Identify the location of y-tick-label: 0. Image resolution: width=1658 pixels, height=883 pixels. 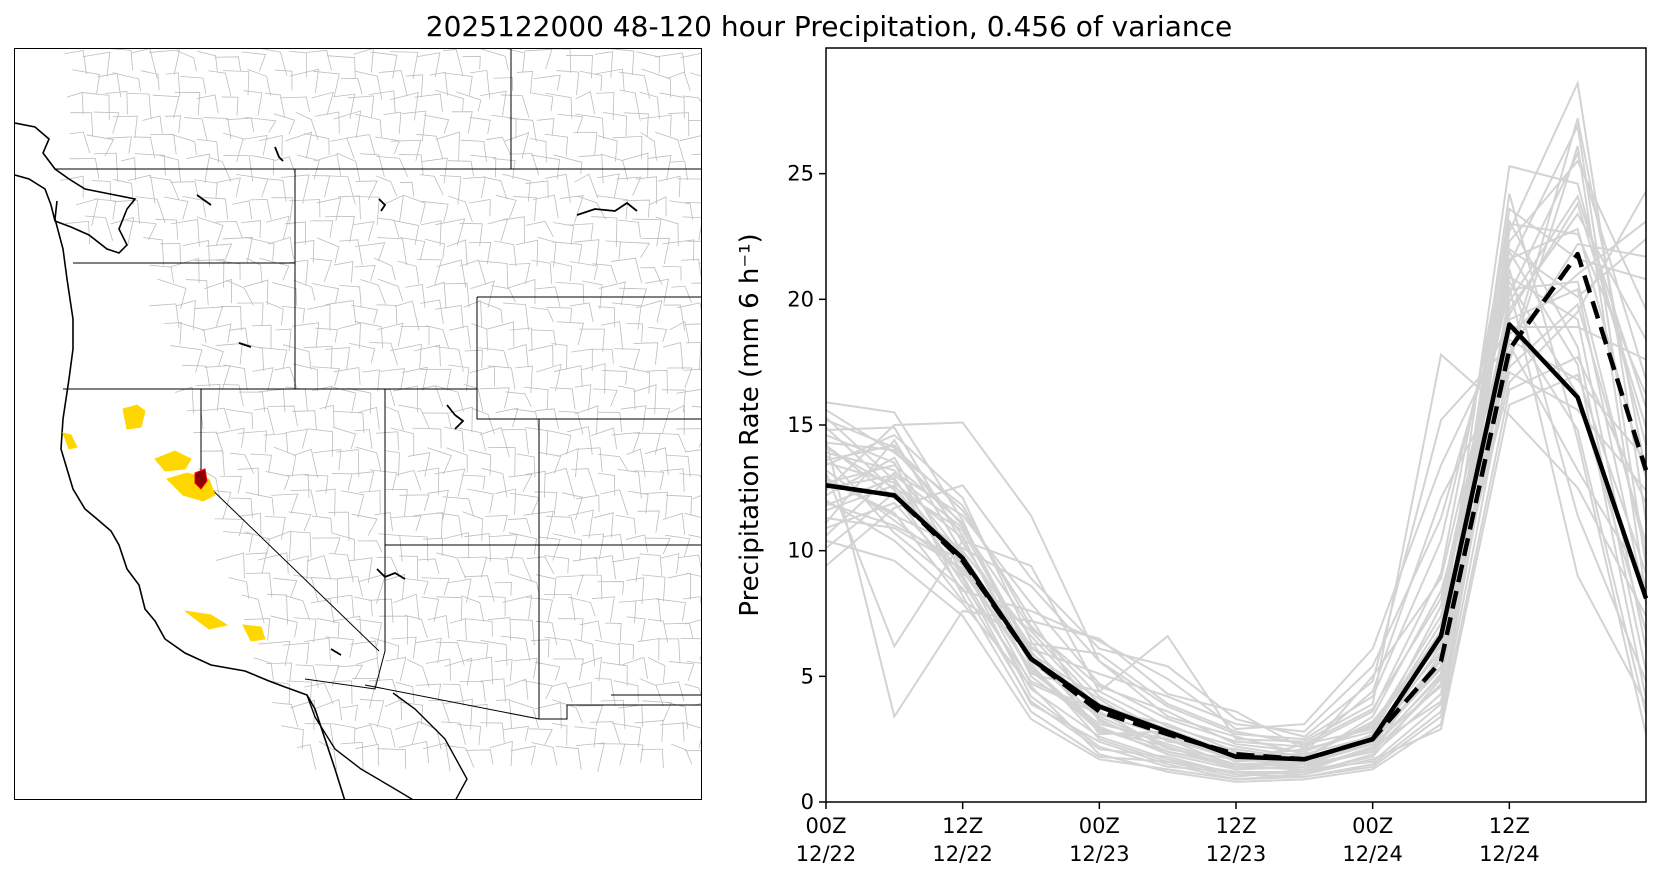
(807, 802).